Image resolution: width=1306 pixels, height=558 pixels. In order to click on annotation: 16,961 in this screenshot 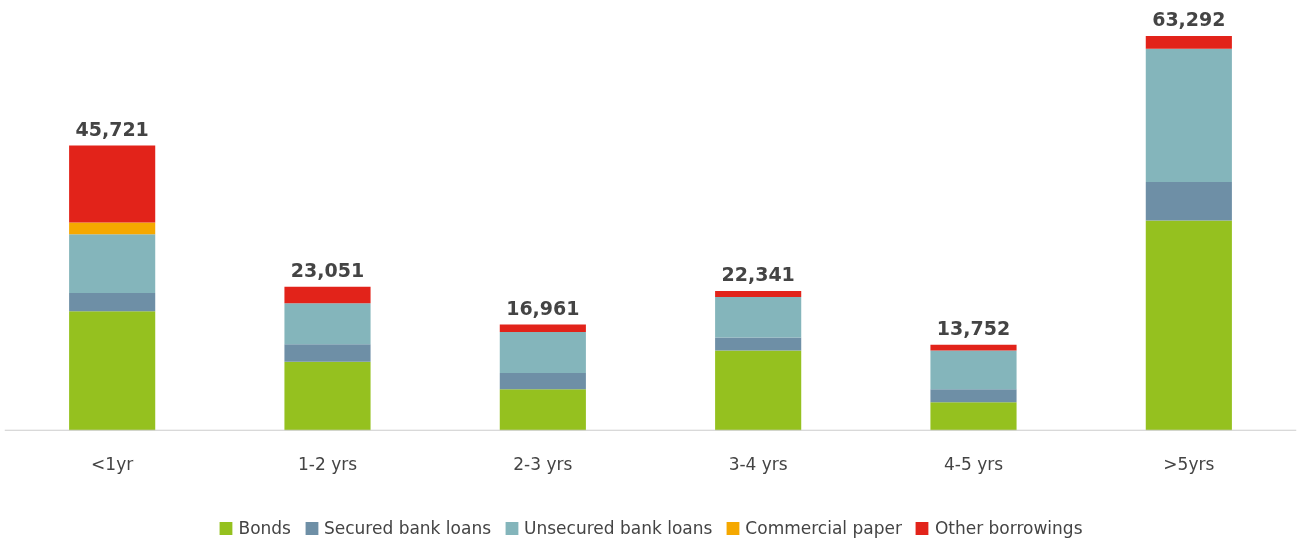, I will do `click(543, 307)`.